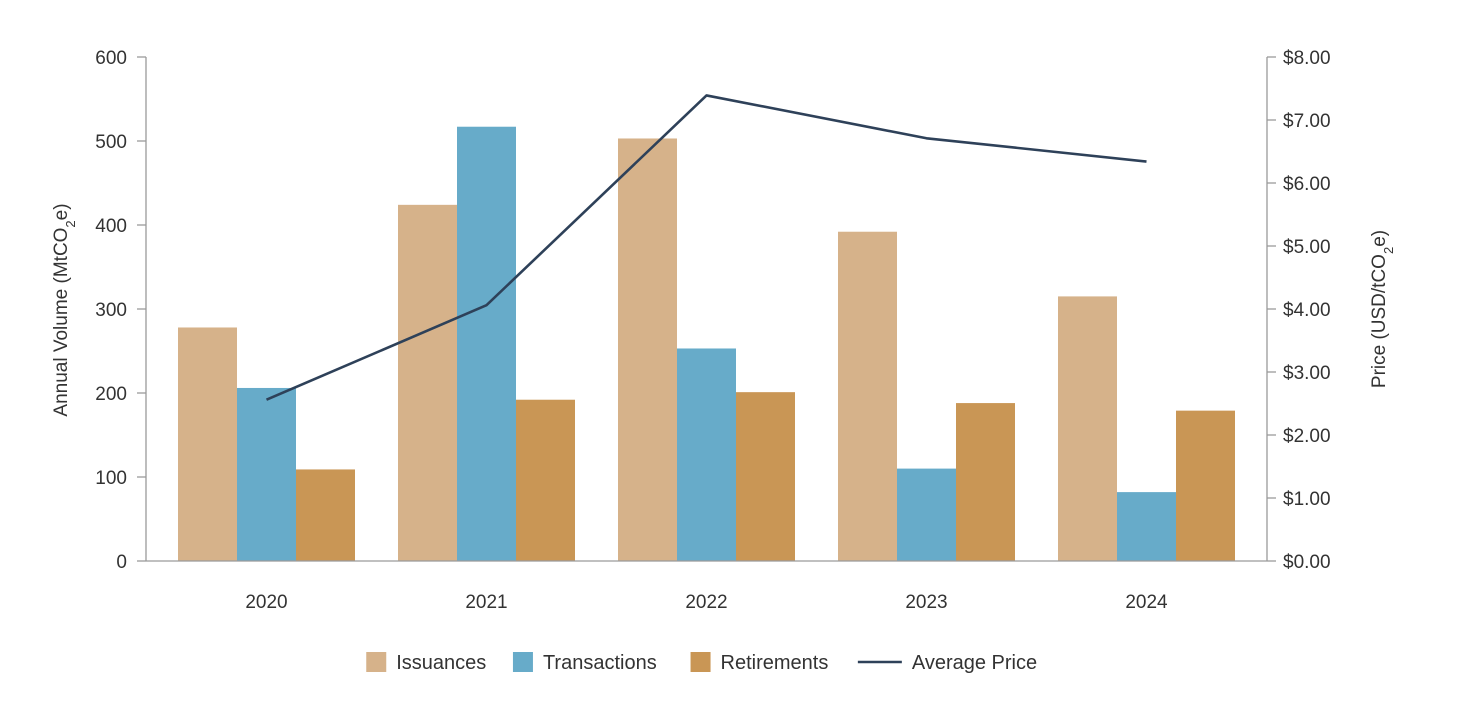  Describe the element at coordinates (926, 514) in the screenshot. I see `bar-transactions-2023` at that location.